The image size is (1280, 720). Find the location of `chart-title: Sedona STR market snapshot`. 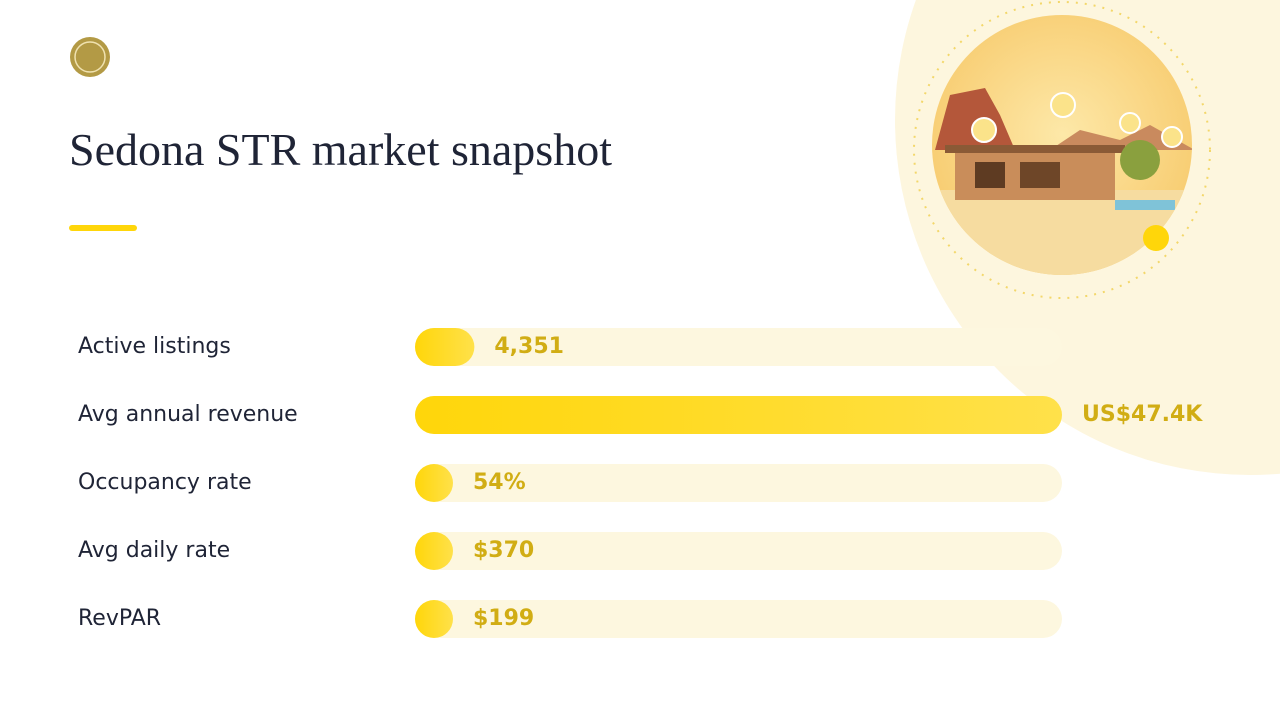

chart-title: Sedona STR market snapshot is located at coordinates (340, 149).